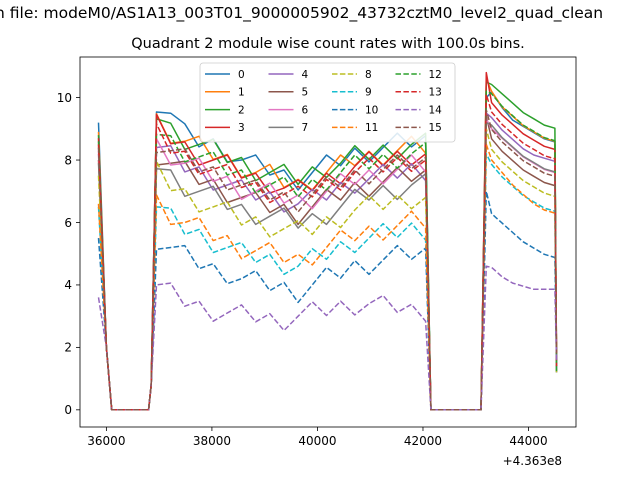  I want to click on y-tick-label: 2, so click(68, 348).